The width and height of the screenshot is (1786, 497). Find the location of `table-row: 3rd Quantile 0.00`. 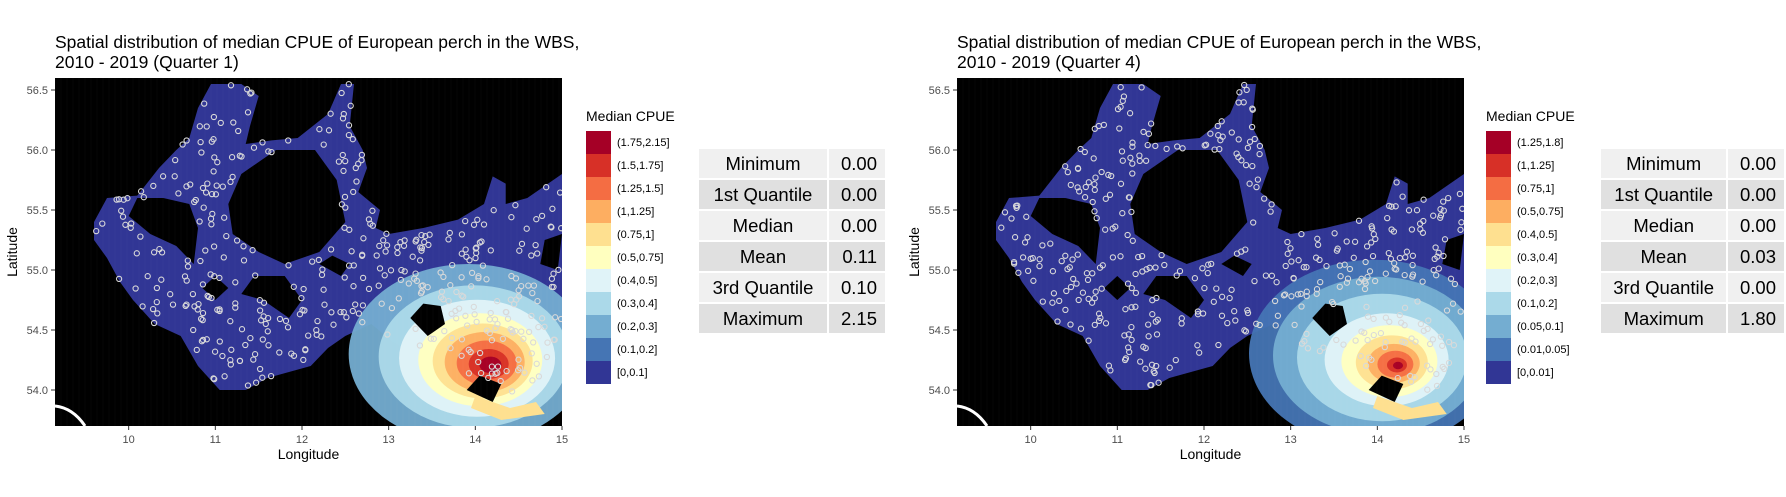

table-row: 3rd Quantile 0.00 is located at coordinates (1692, 287).